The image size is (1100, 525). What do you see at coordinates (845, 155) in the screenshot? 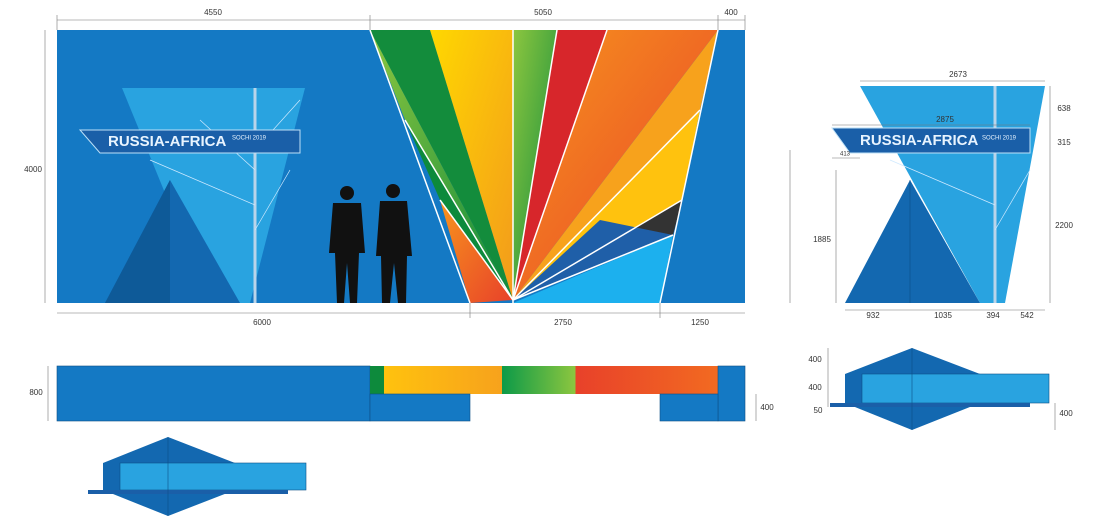
I see `dim-label: 413` at bounding box center [845, 155].